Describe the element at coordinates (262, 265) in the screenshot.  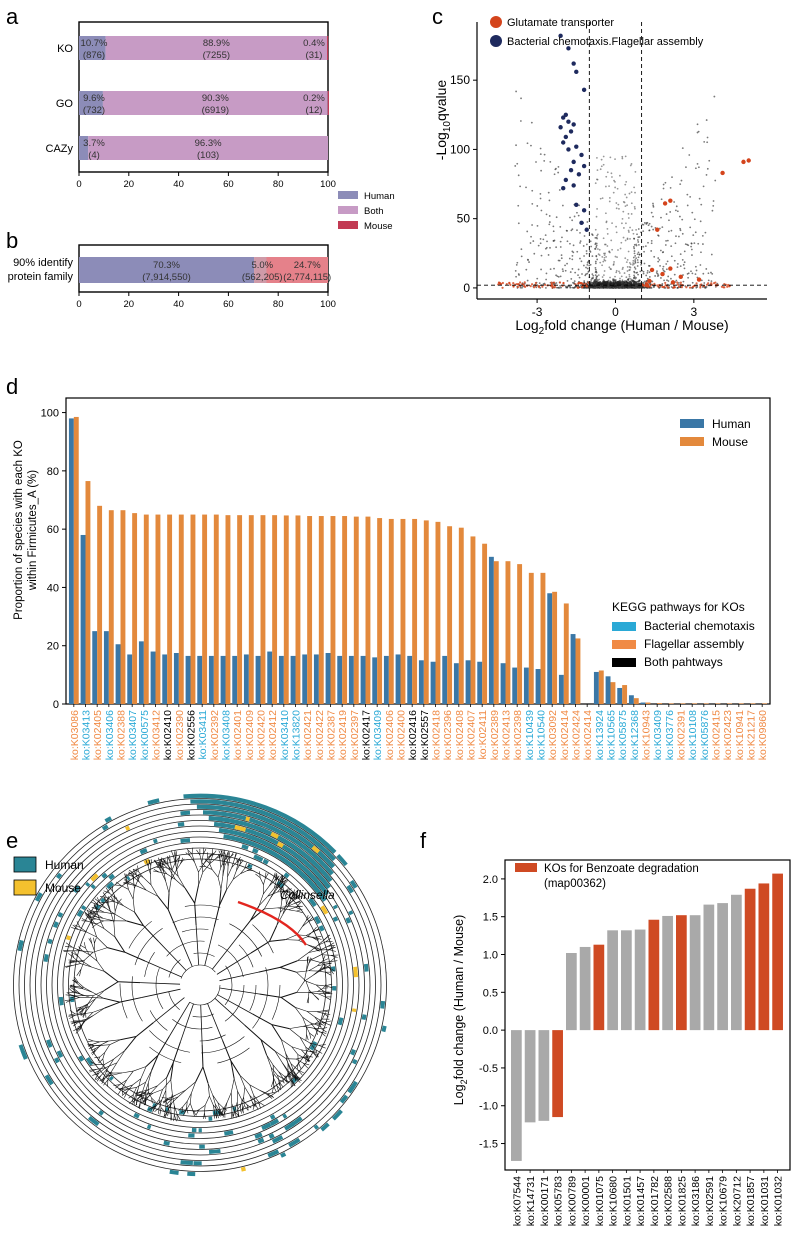
I see `pct-label: 5.0%` at that location.